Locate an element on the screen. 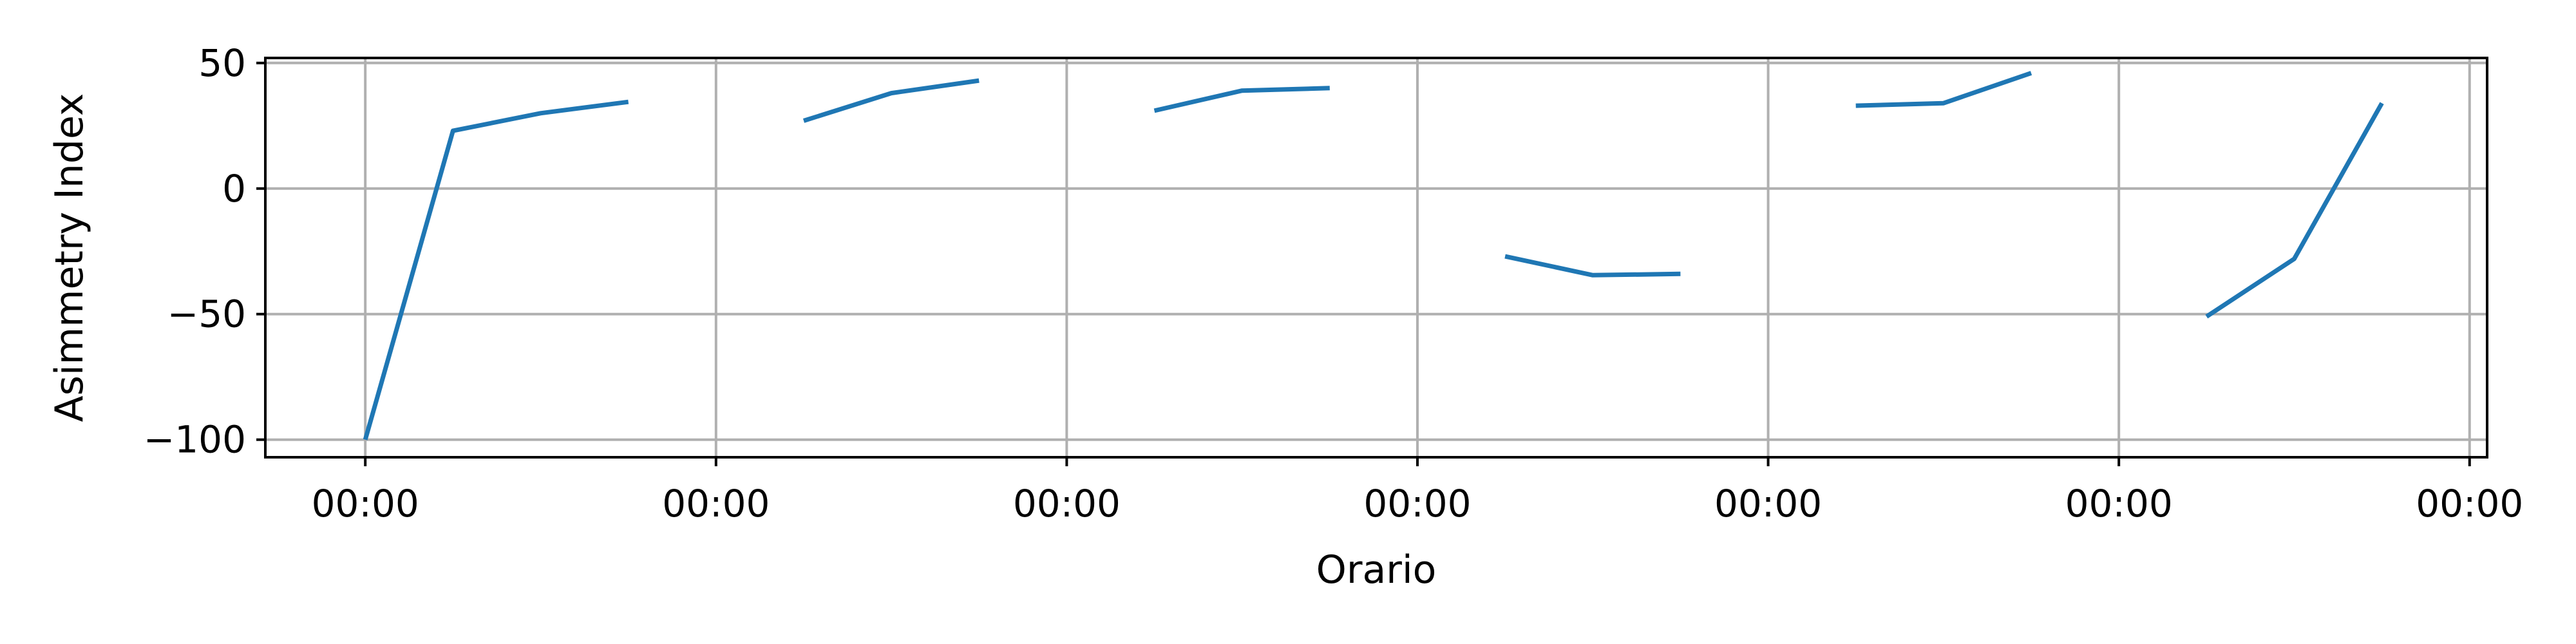 The height and width of the screenshot is (644, 2576). y-axis-label: Asimmetry Index is located at coordinates (69, 257).